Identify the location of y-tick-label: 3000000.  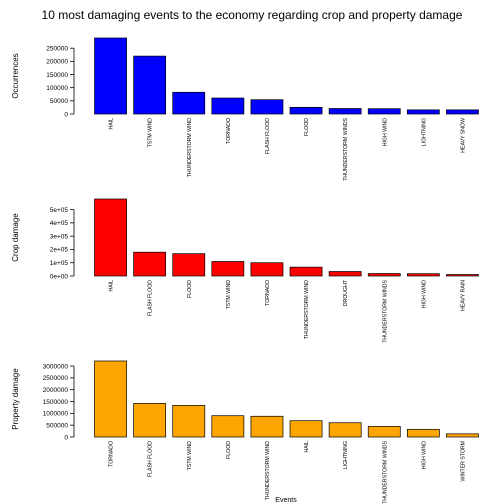
(56, 366).